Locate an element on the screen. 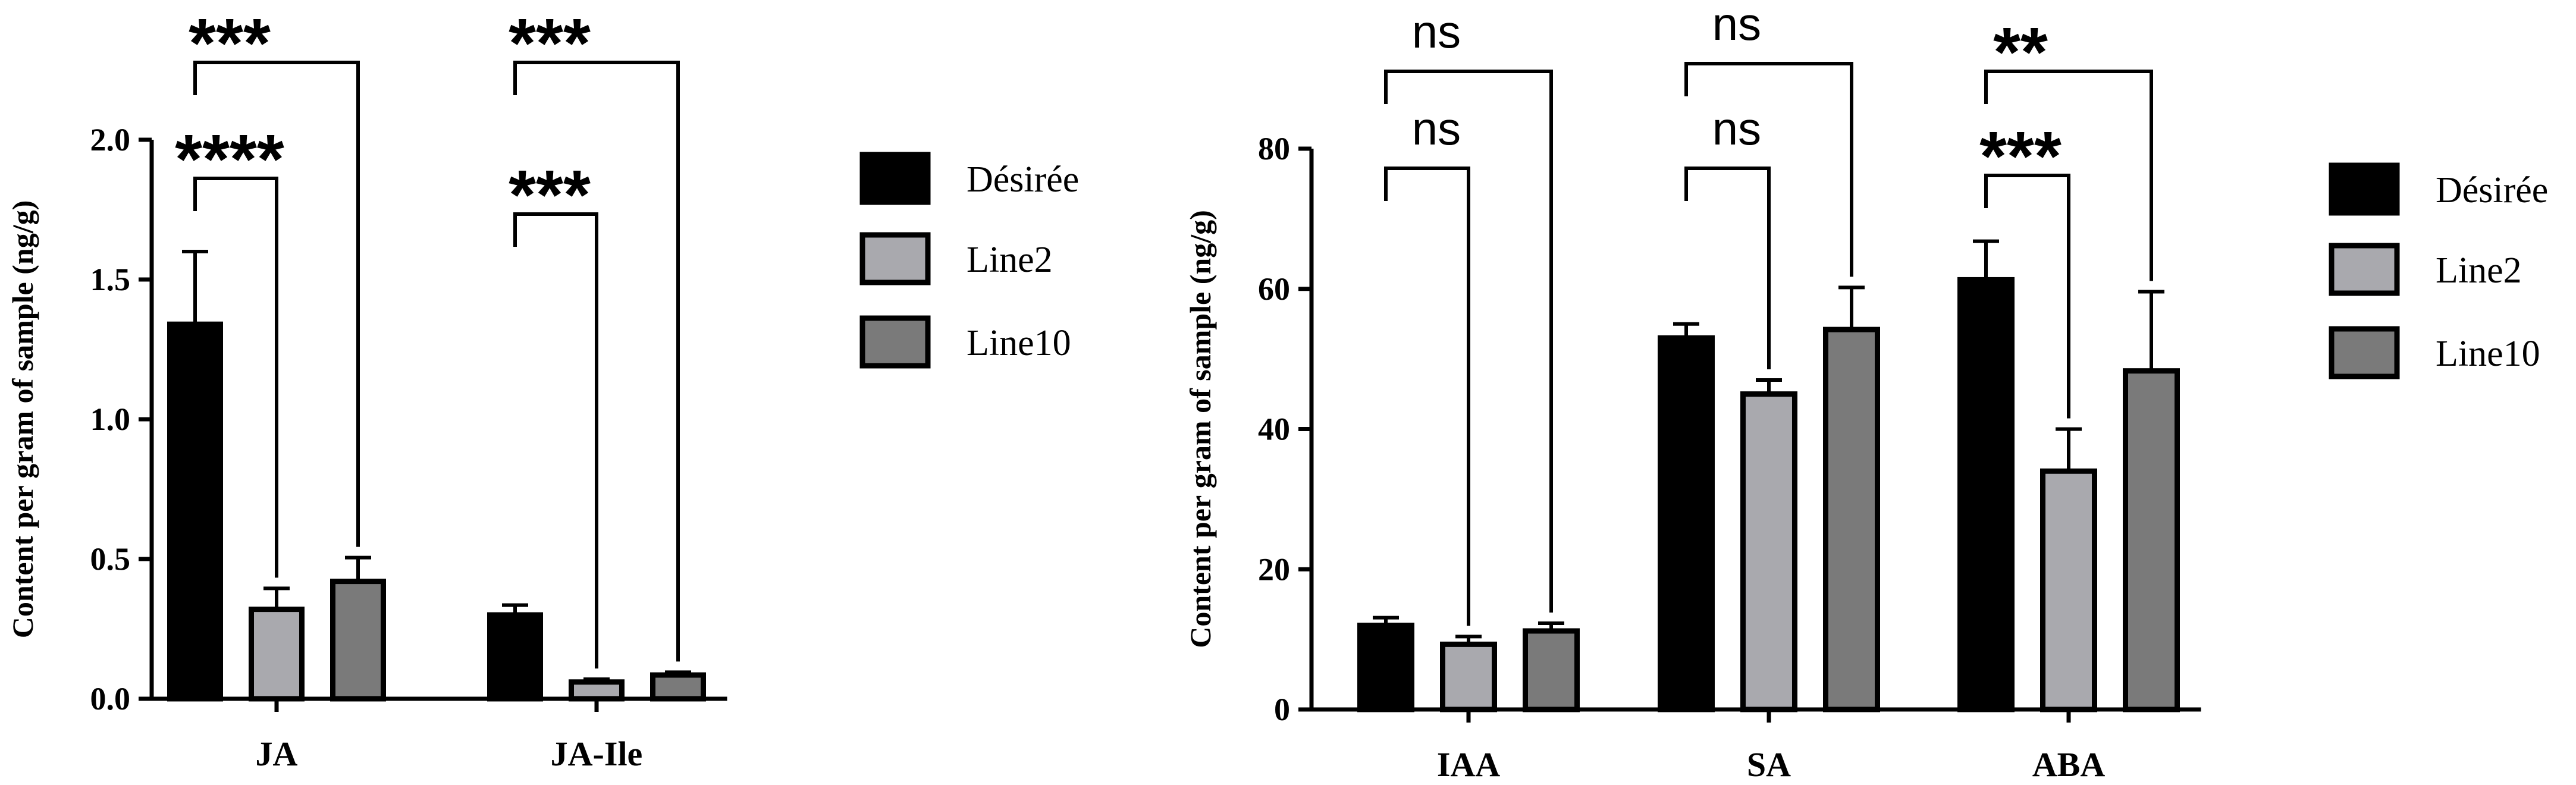  bar-line2-iaa is located at coordinates (1468, 676).